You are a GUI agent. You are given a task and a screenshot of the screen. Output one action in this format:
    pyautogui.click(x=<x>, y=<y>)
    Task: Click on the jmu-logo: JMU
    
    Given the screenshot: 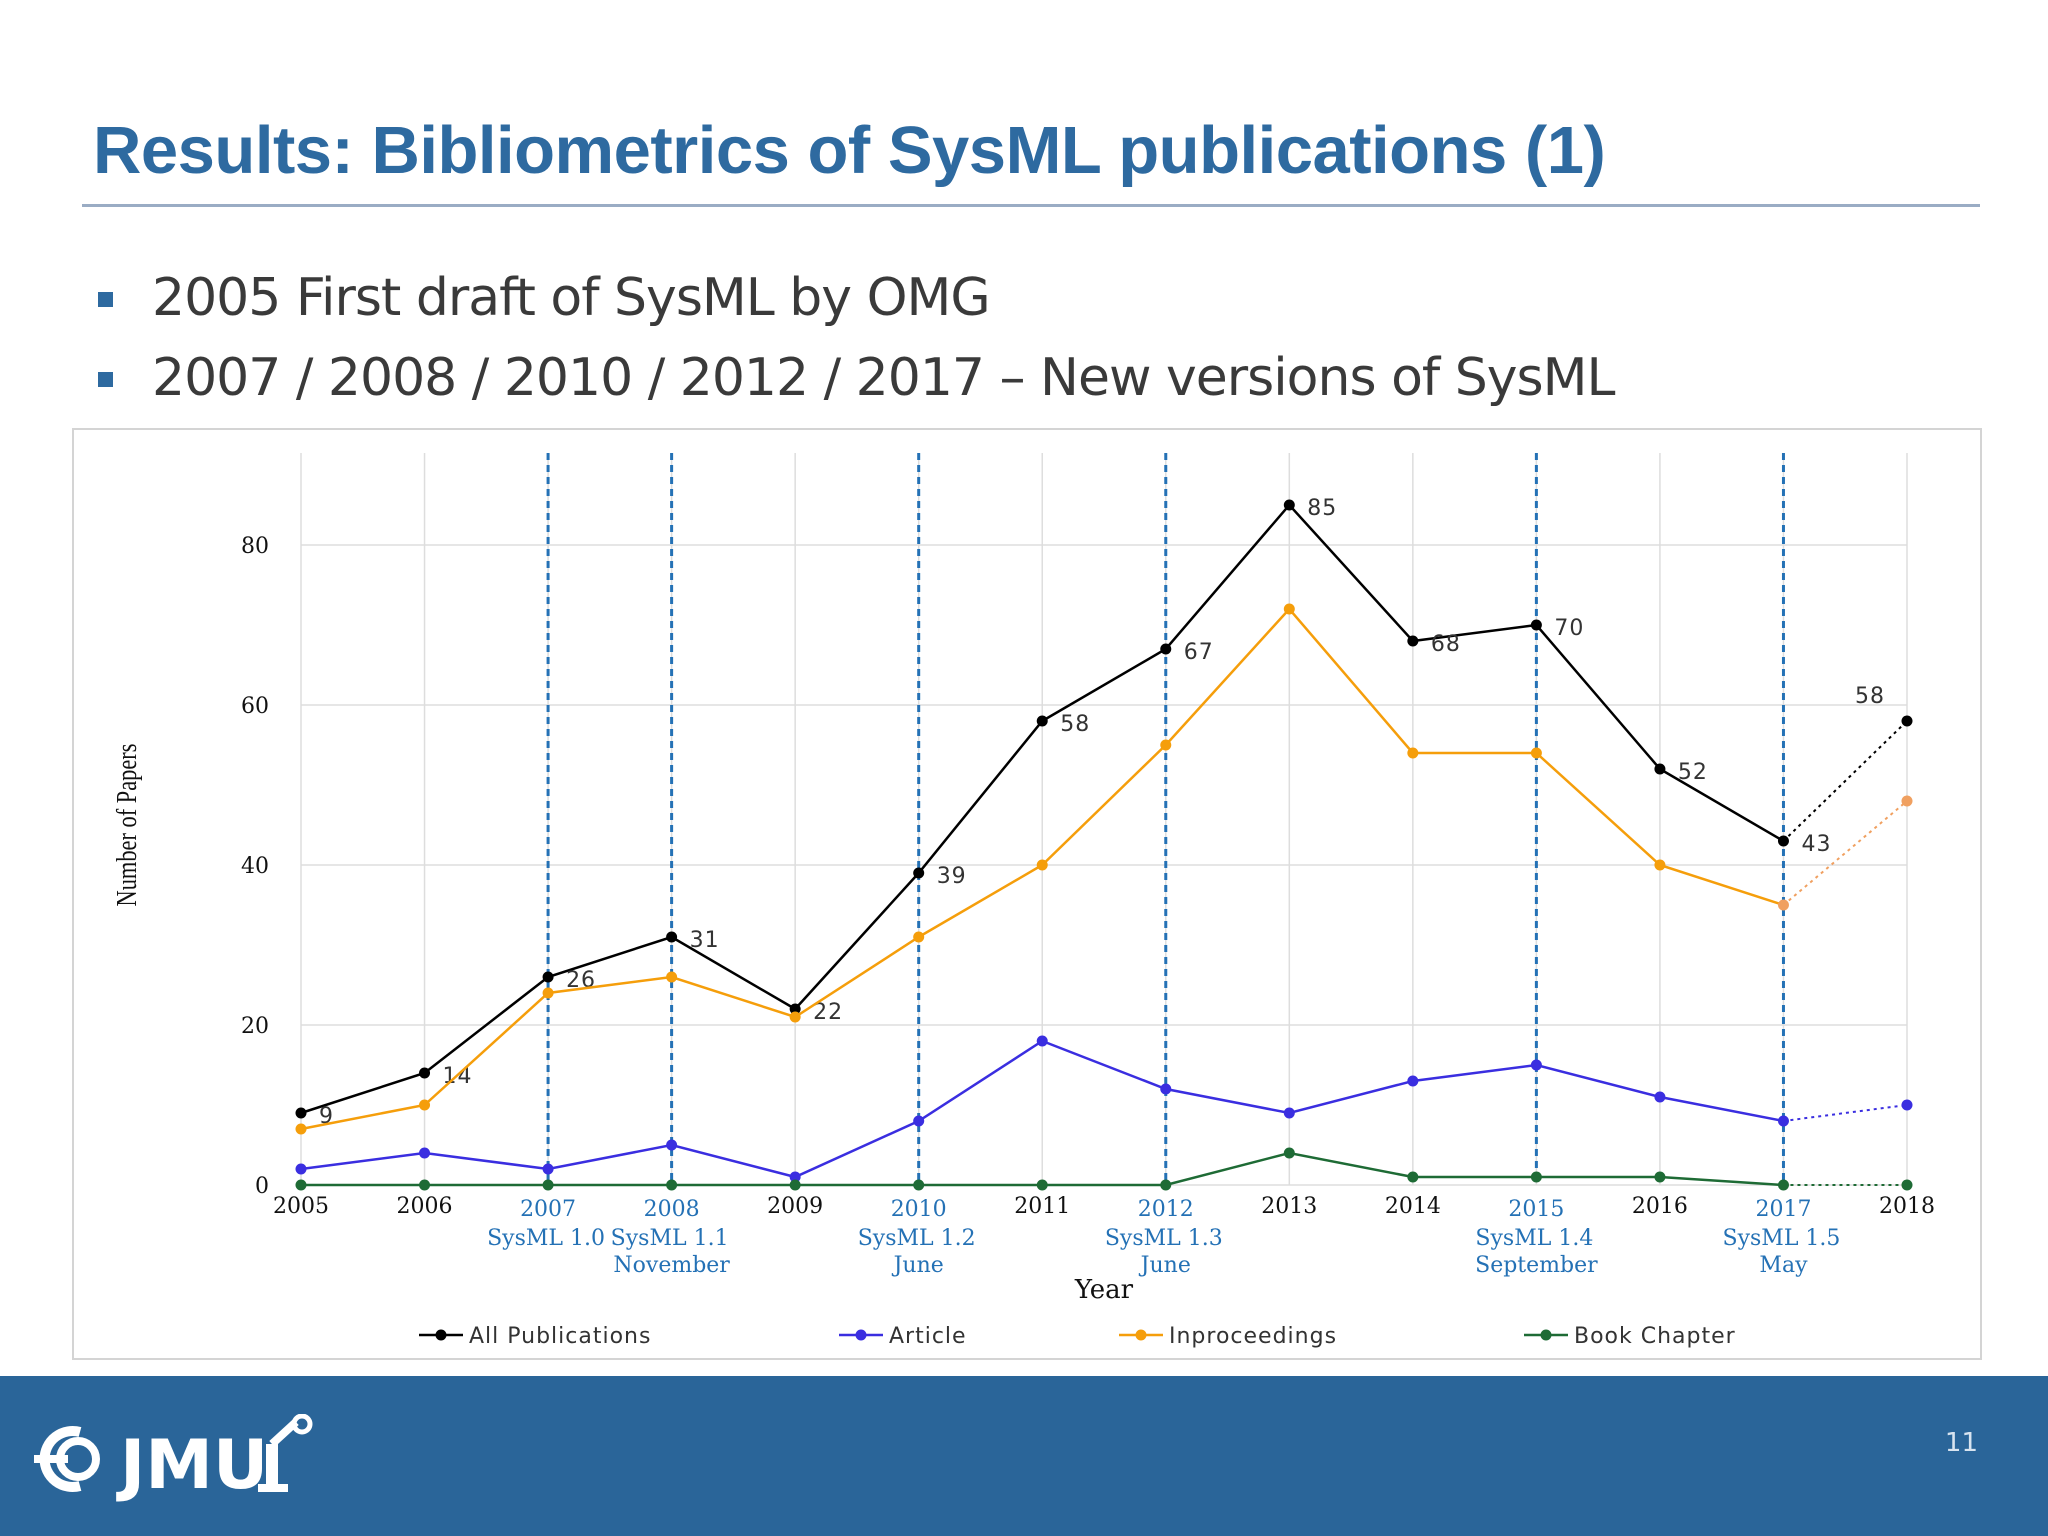 What is the action you would take?
    pyautogui.click(x=185, y=1459)
    